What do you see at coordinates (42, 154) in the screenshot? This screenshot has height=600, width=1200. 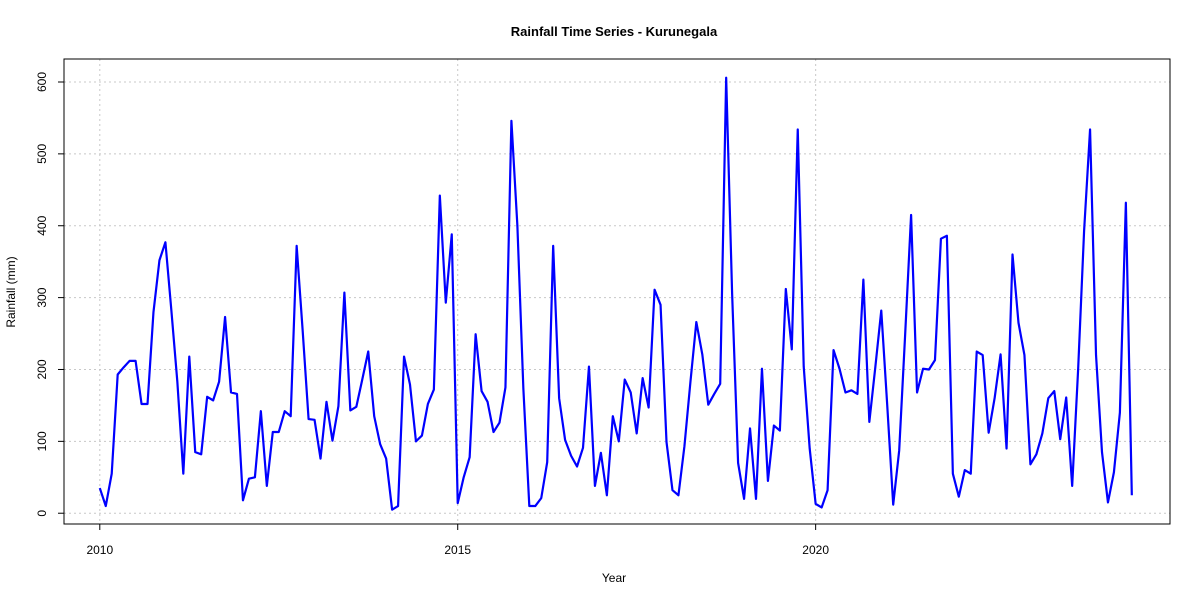 I see `y-tick-label: 500` at bounding box center [42, 154].